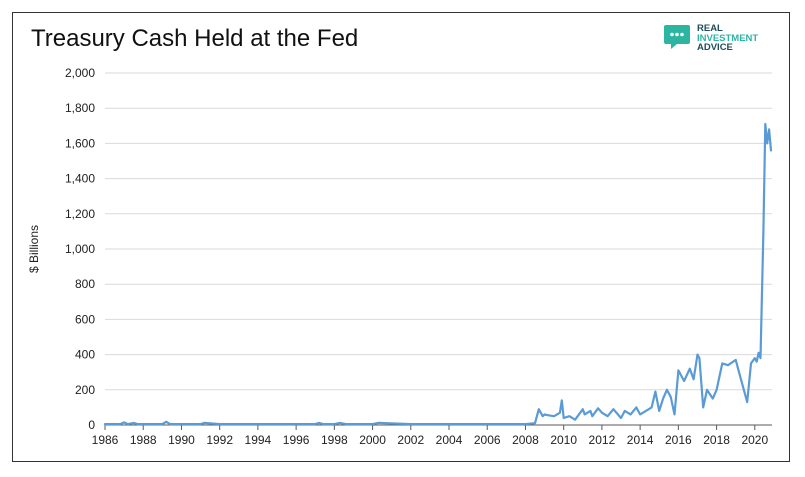  Describe the element at coordinates (80, 179) in the screenshot. I see `y-tick-label: 1,400` at that location.